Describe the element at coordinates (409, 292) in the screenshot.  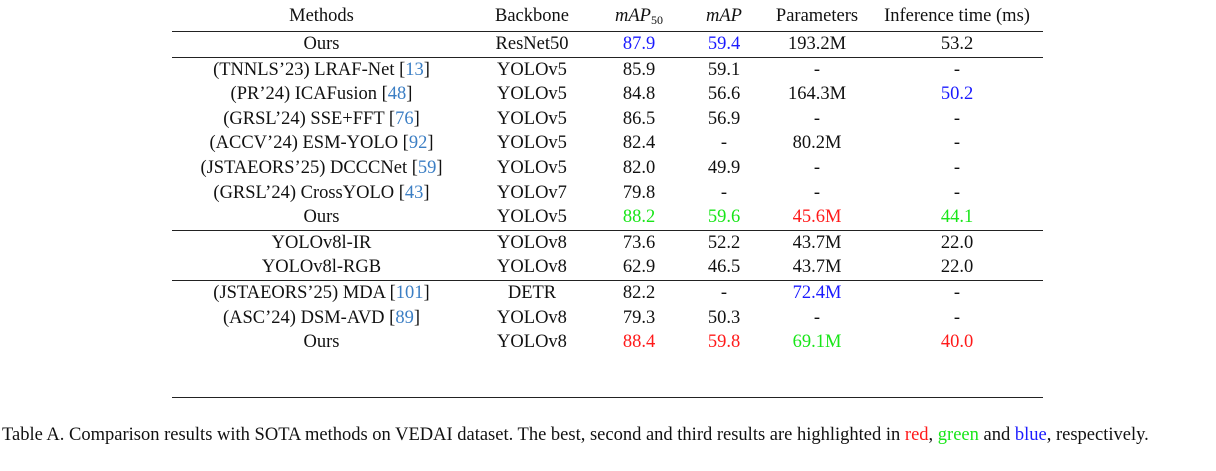
I see `citation-link: 101` at that location.